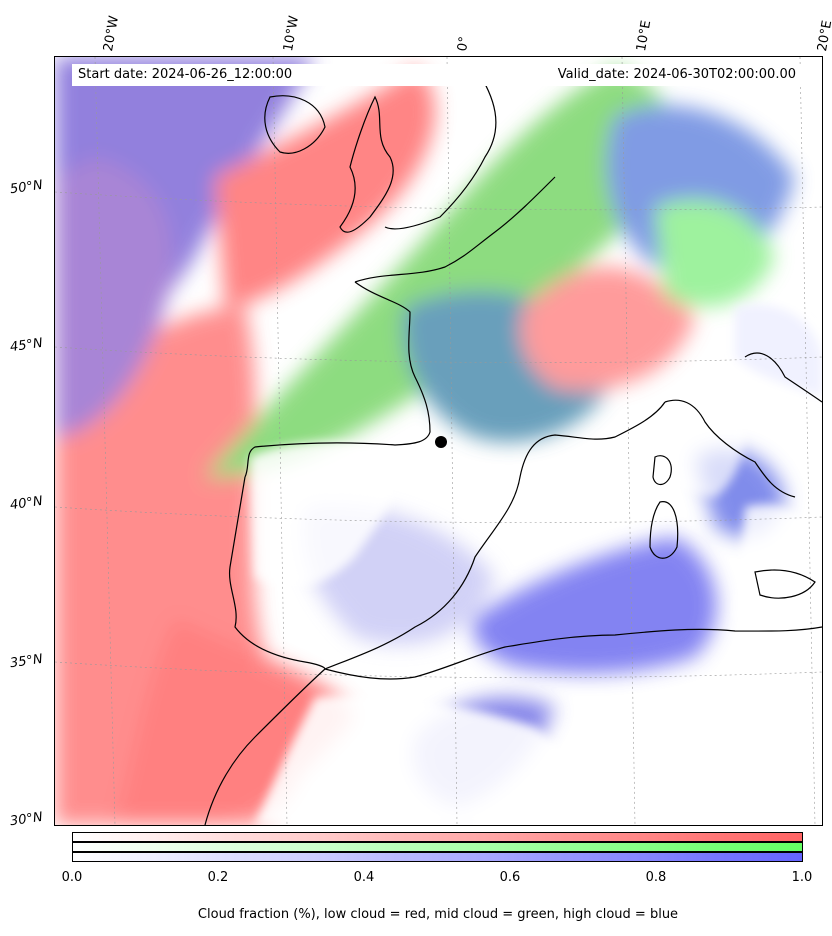 This screenshot has width=832, height=936. What do you see at coordinates (594, 605) in the screenshot?
I see `high-cloud-area-mediterranean` at bounding box center [594, 605].